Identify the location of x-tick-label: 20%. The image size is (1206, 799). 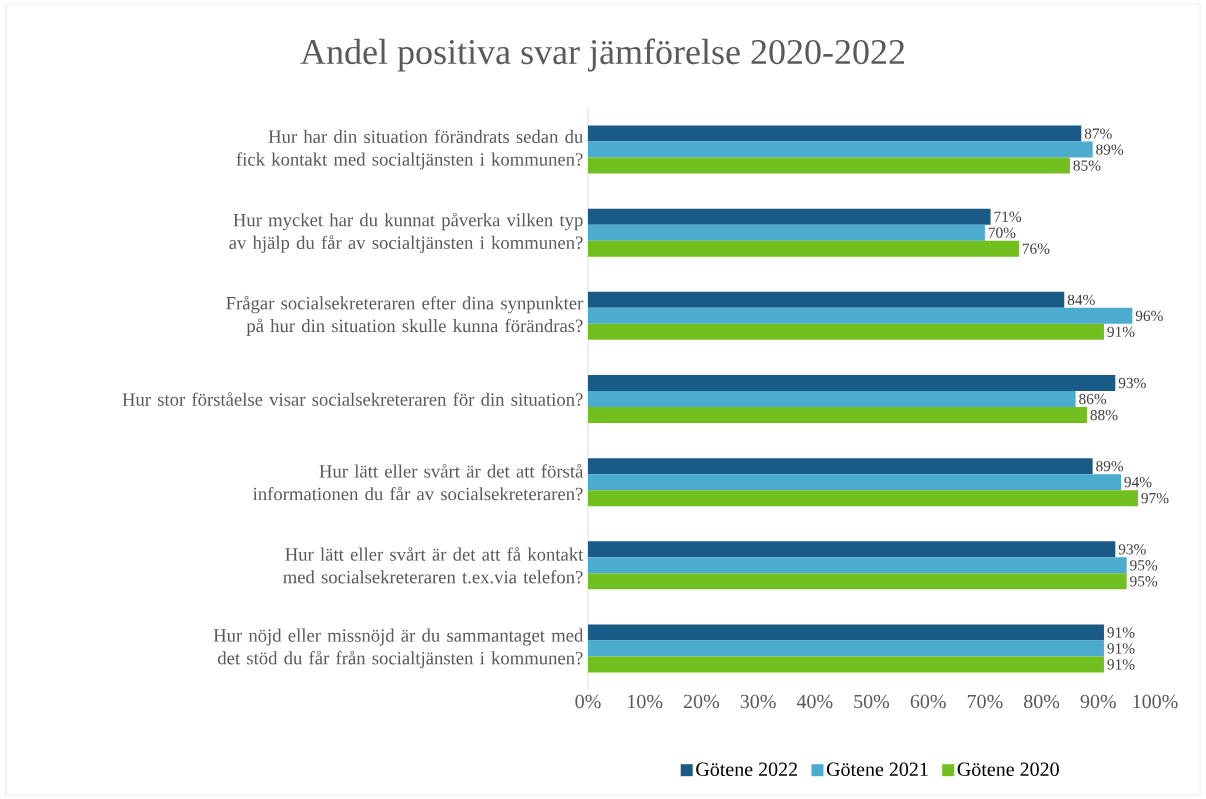
(701, 701).